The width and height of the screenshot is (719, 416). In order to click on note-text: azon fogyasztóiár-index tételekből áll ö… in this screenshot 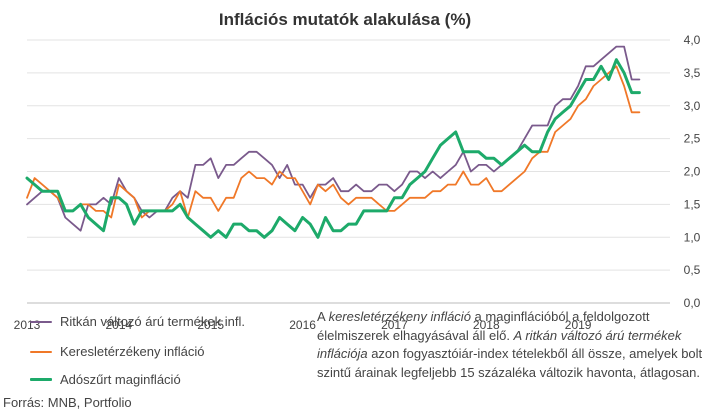, I will do `click(510, 363)`.